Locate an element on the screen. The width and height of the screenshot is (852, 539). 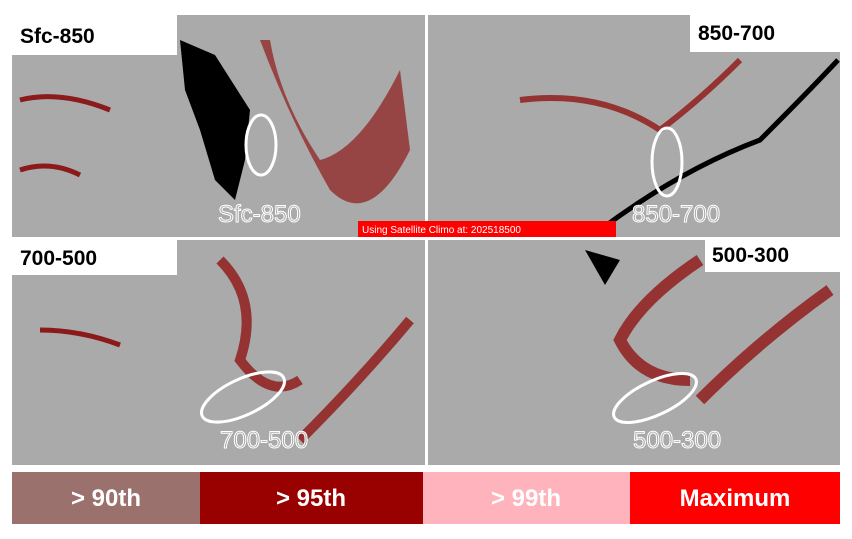
legend-label: Maximum is located at coordinates (735, 498).